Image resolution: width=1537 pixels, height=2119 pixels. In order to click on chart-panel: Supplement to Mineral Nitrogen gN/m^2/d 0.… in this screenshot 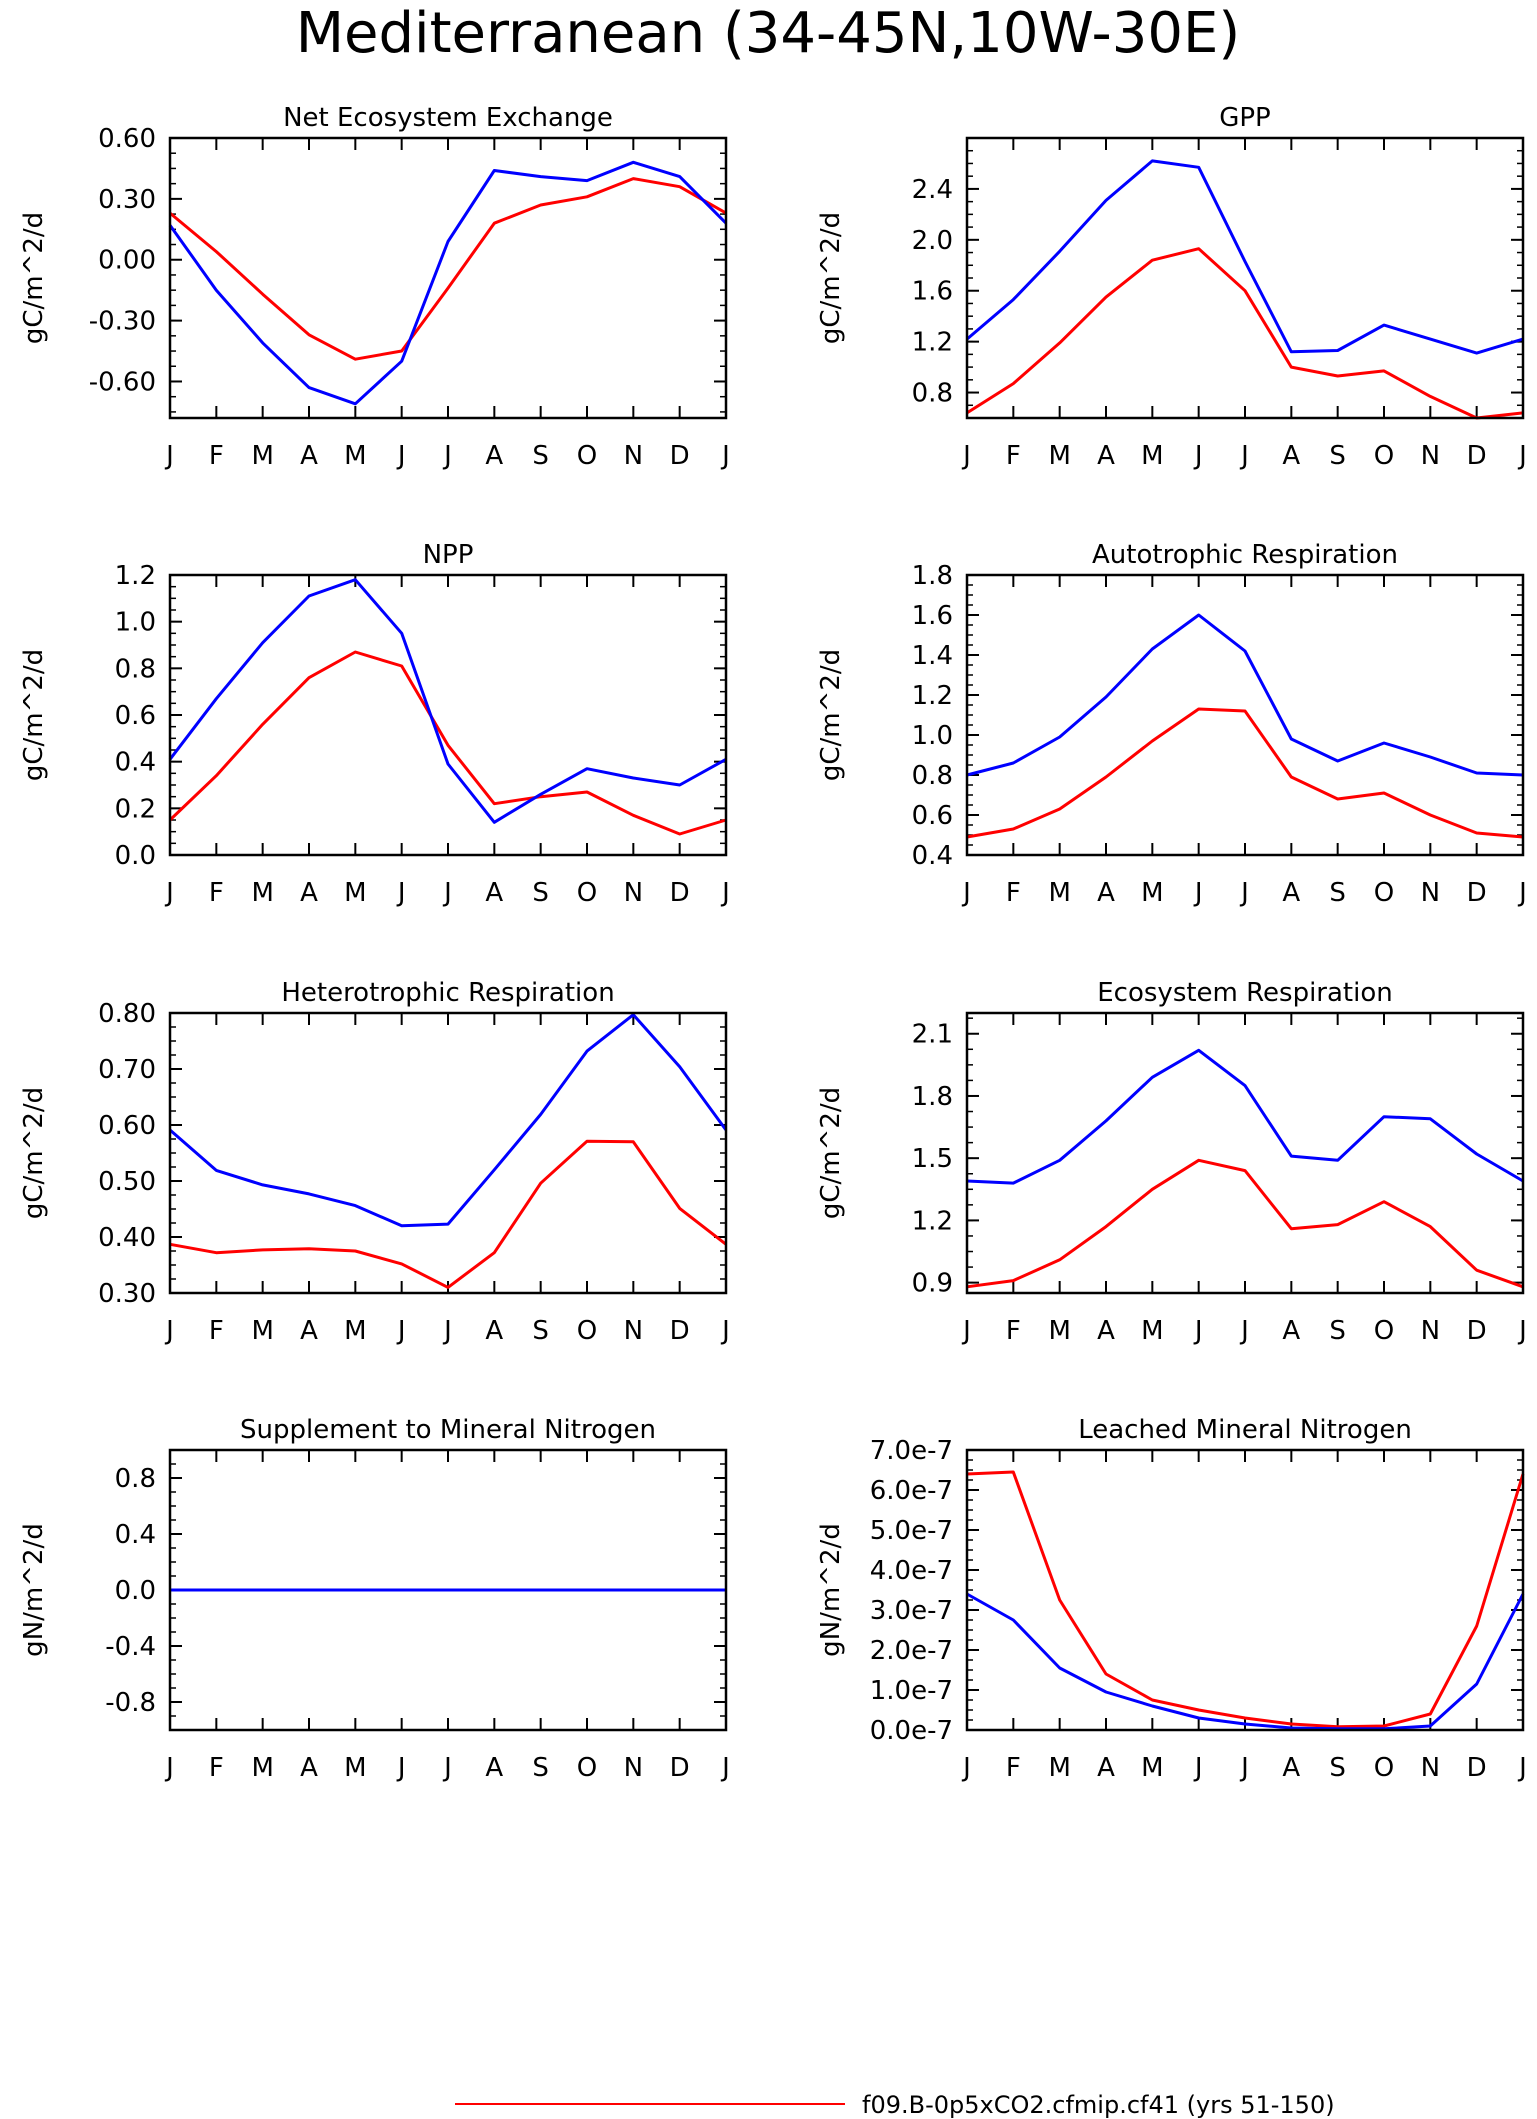, I will do `click(374, 1599)`.